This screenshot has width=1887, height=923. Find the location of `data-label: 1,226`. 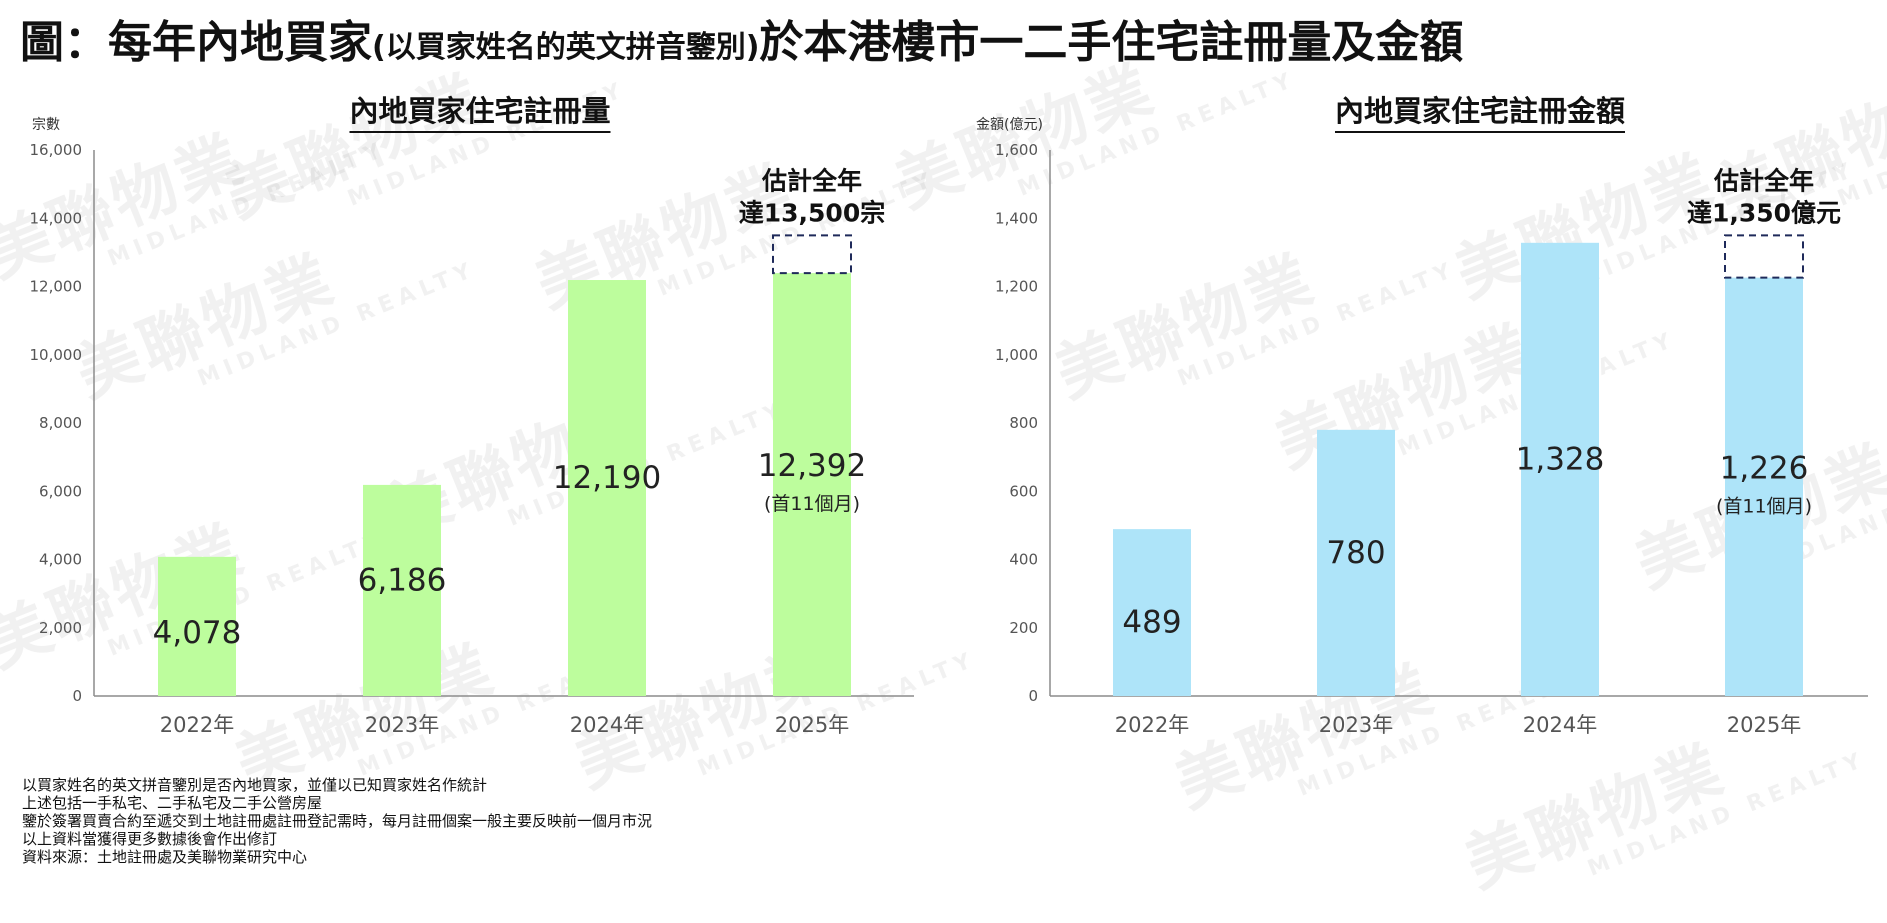

data-label: 1,226 is located at coordinates (1764, 468).